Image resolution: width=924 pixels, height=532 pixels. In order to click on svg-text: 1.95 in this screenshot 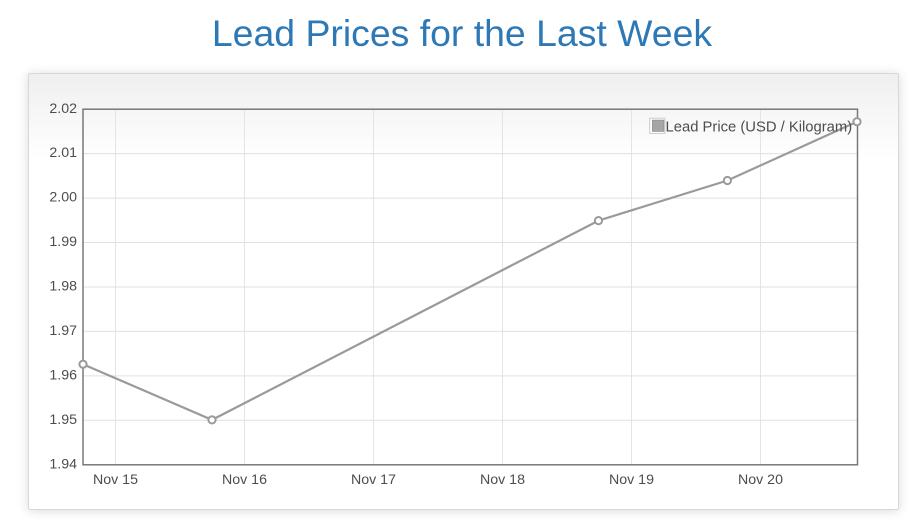, I will do `click(63, 420)`.